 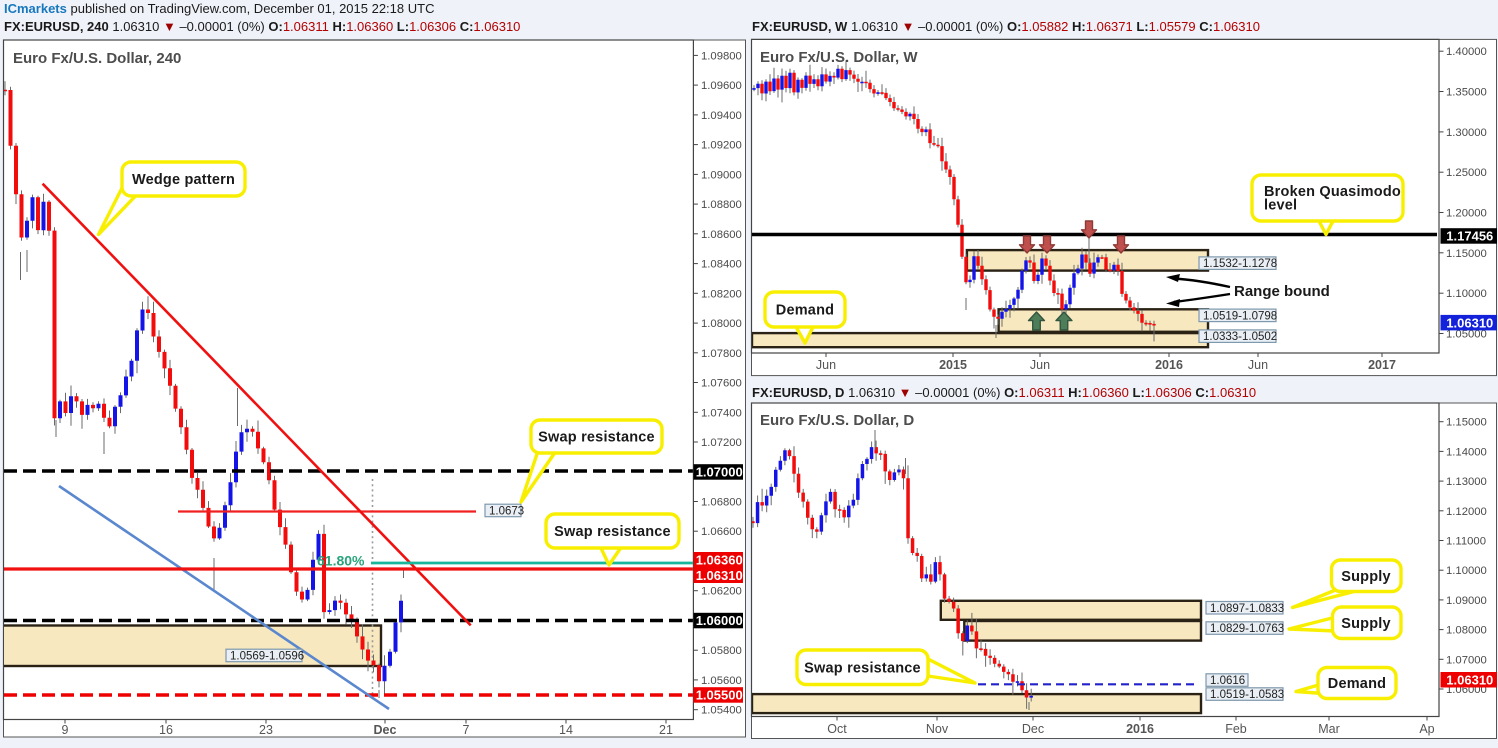 What do you see at coordinates (721, 86) in the screenshot?
I see `svg-text: 1.09600` at bounding box center [721, 86].